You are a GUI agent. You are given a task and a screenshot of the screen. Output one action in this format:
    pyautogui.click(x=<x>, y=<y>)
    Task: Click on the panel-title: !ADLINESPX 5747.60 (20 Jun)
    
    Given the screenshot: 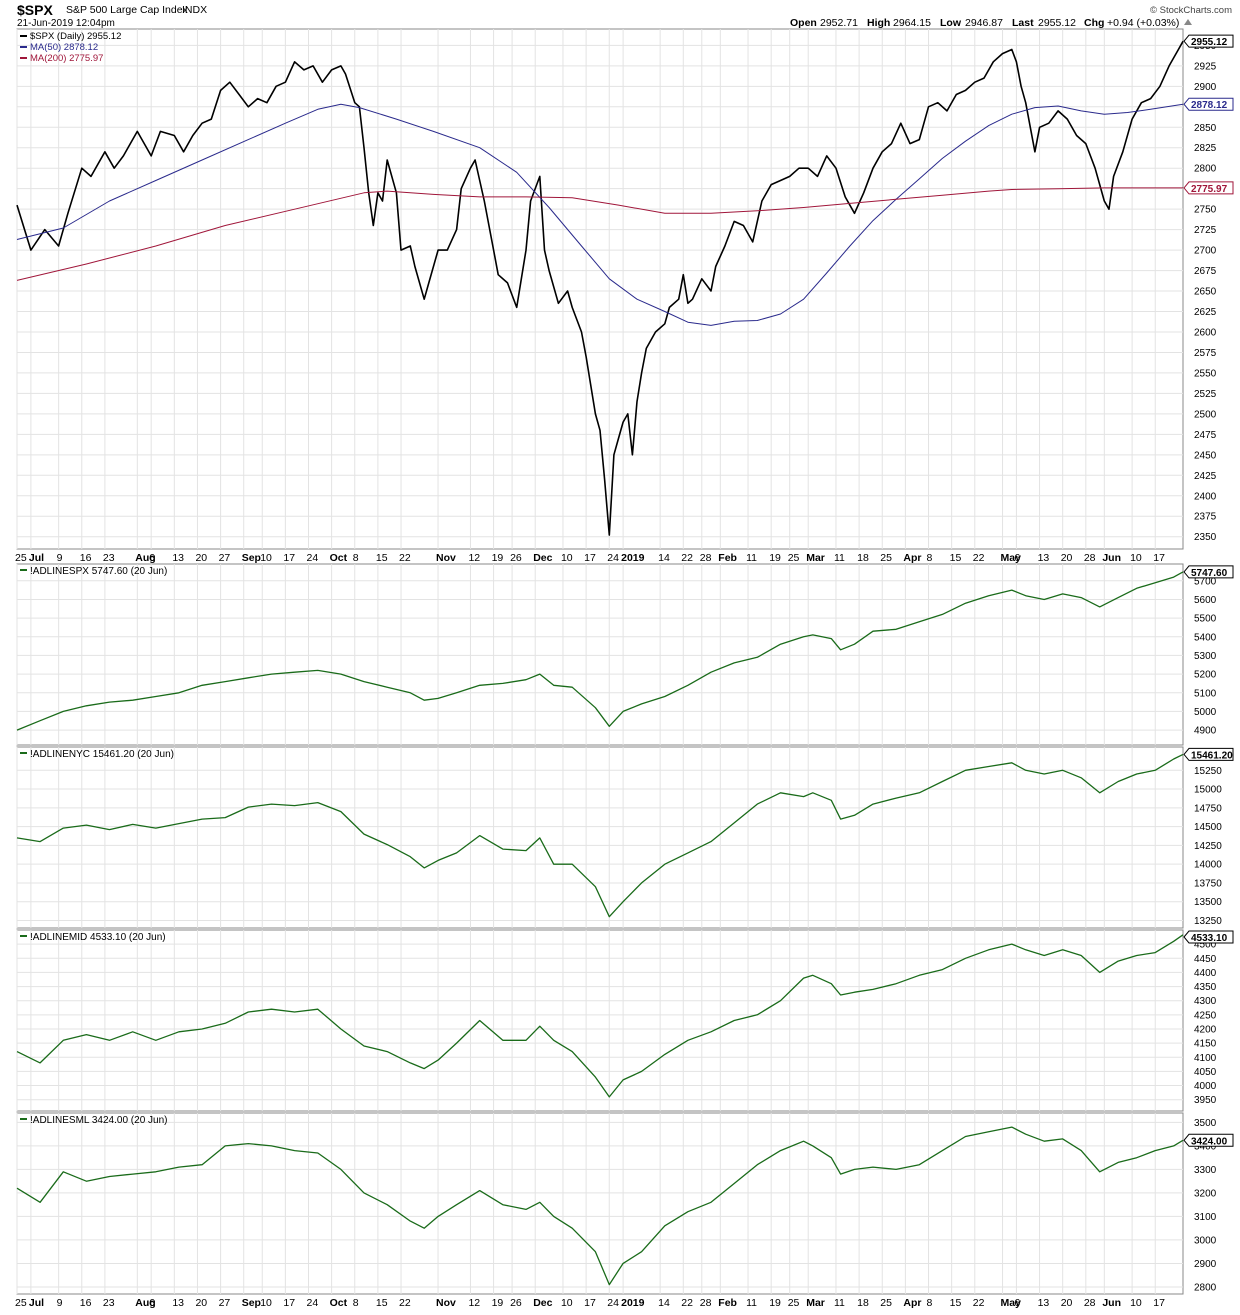 What is the action you would take?
    pyautogui.click(x=98, y=571)
    